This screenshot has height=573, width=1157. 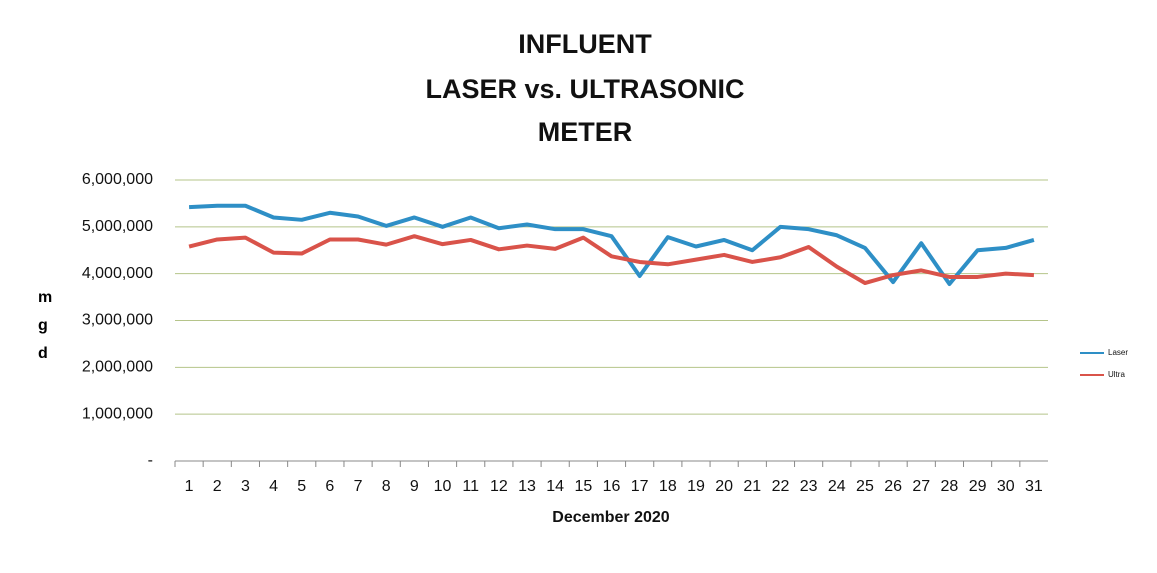 I want to click on y-axis-title-box: mgd, so click(x=45, y=325).